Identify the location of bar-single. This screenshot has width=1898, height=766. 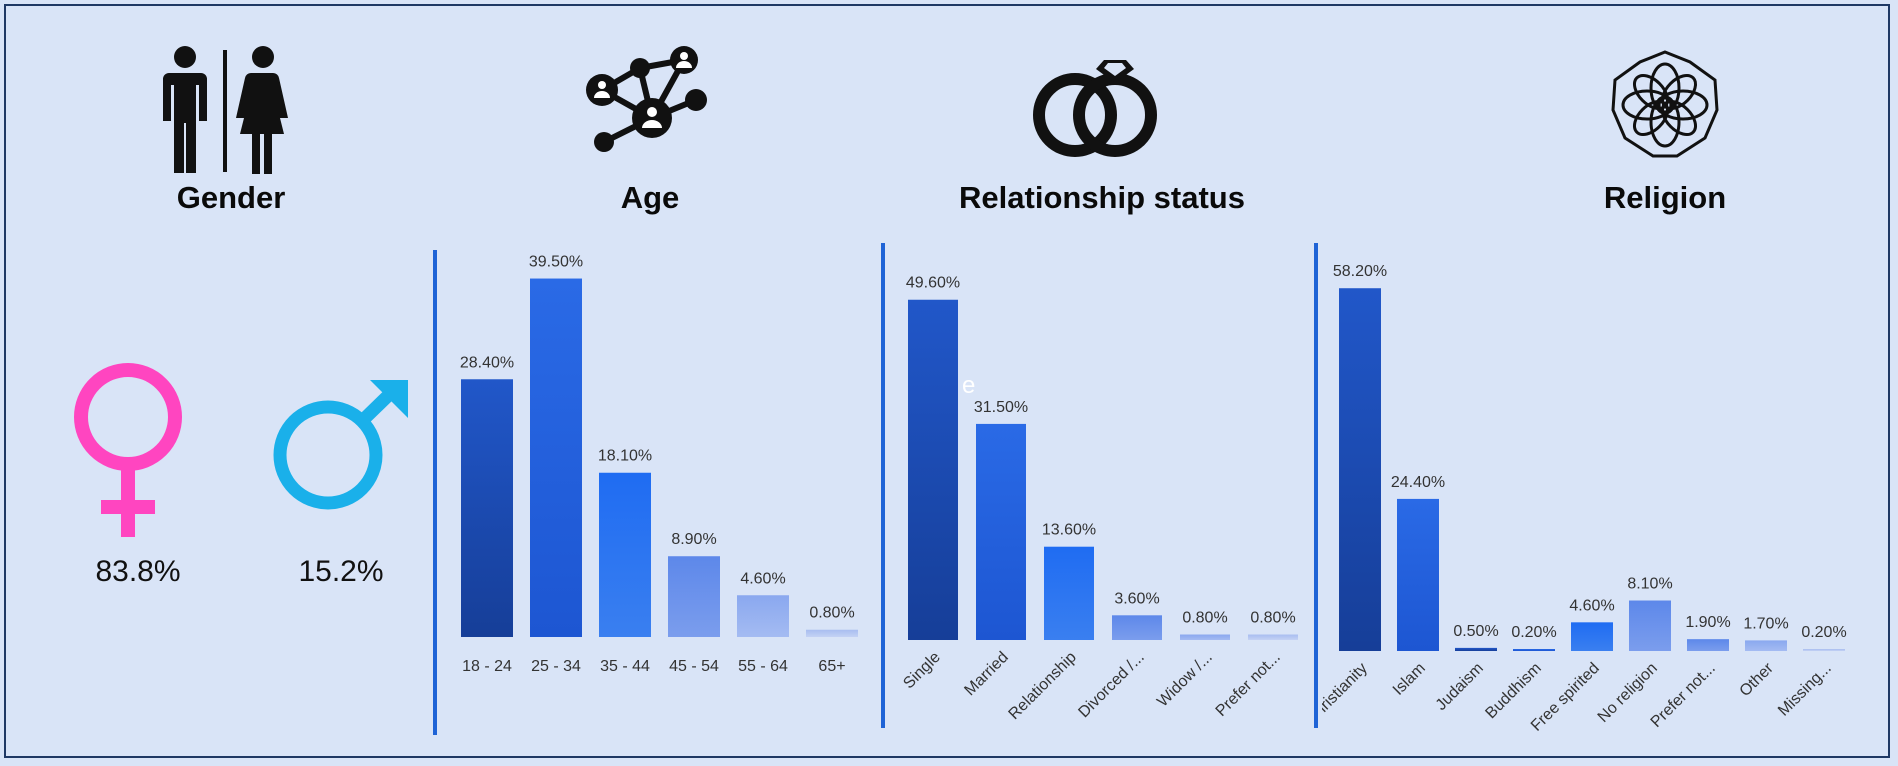
(933, 469).